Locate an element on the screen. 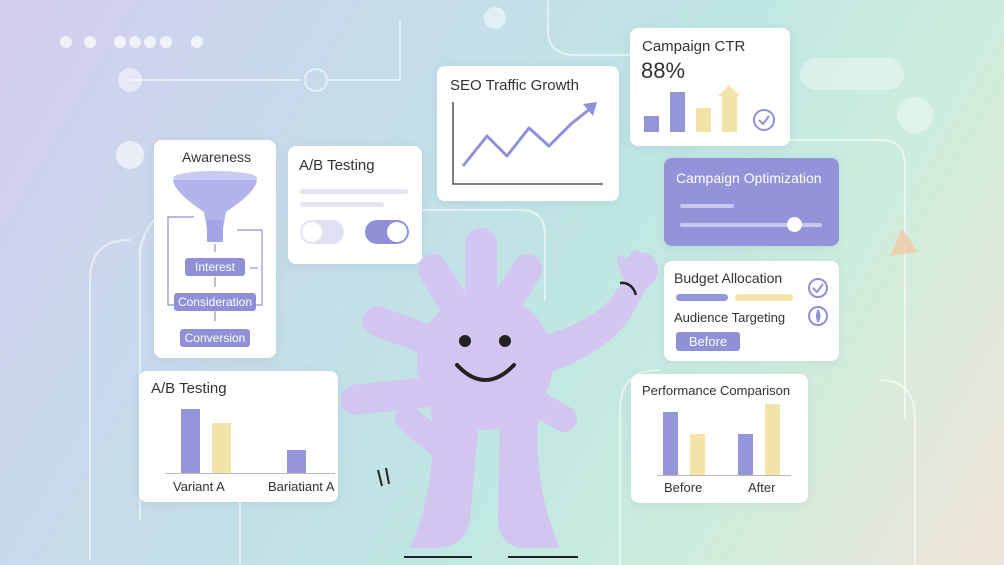 The image size is (1004, 565). optimization-slider-knob is located at coordinates (794, 224).